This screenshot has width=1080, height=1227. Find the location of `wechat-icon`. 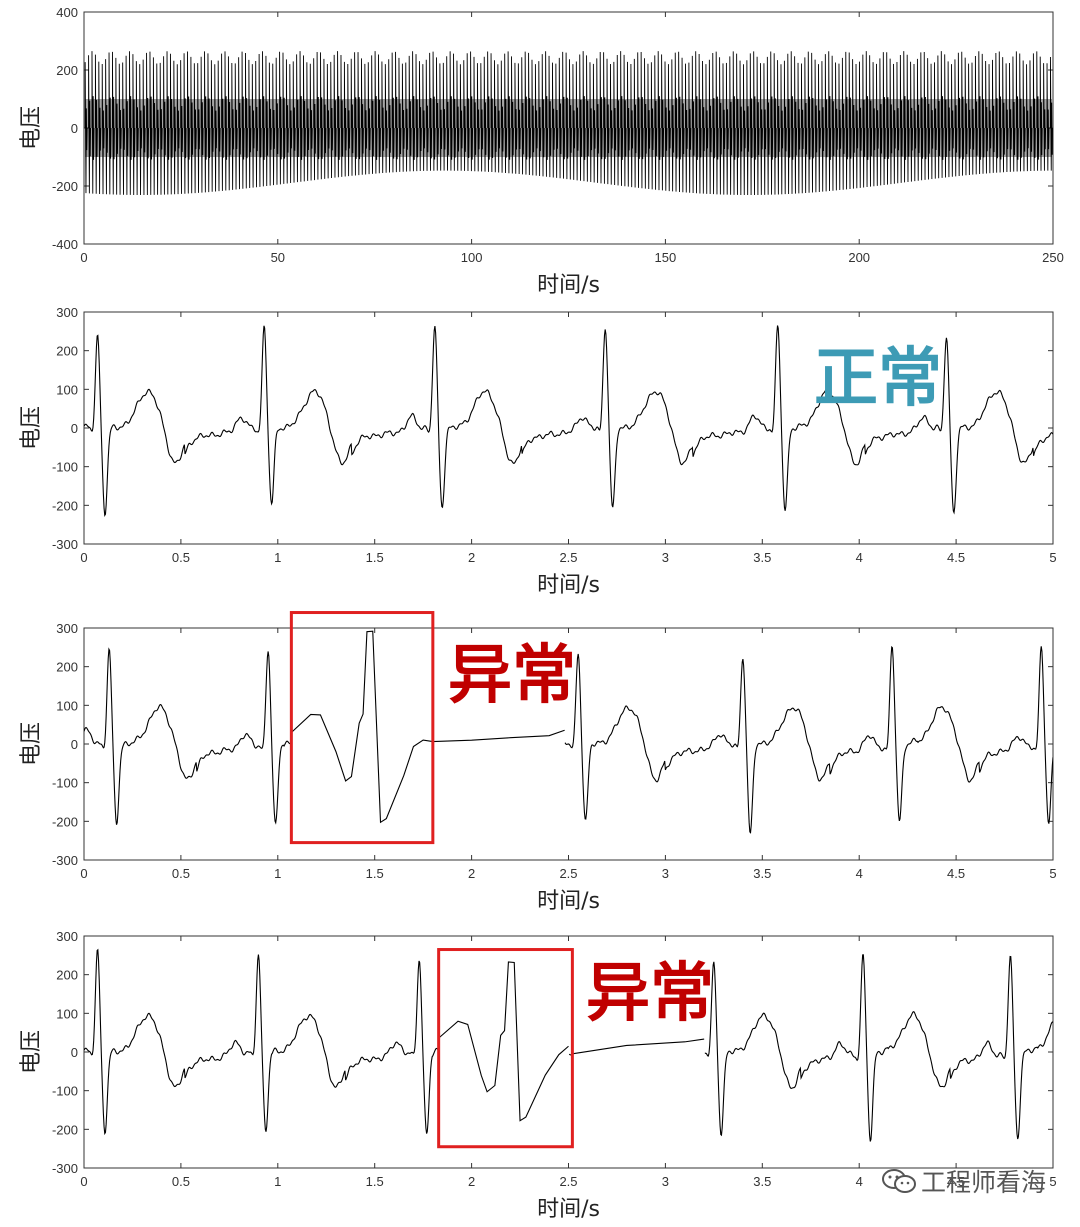

wechat-icon is located at coordinates (898, 1181).